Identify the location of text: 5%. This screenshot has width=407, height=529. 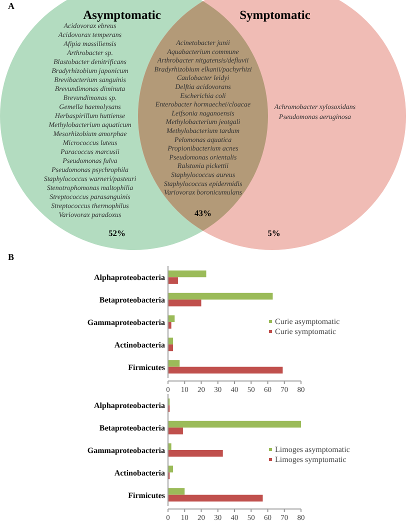
(274, 233).